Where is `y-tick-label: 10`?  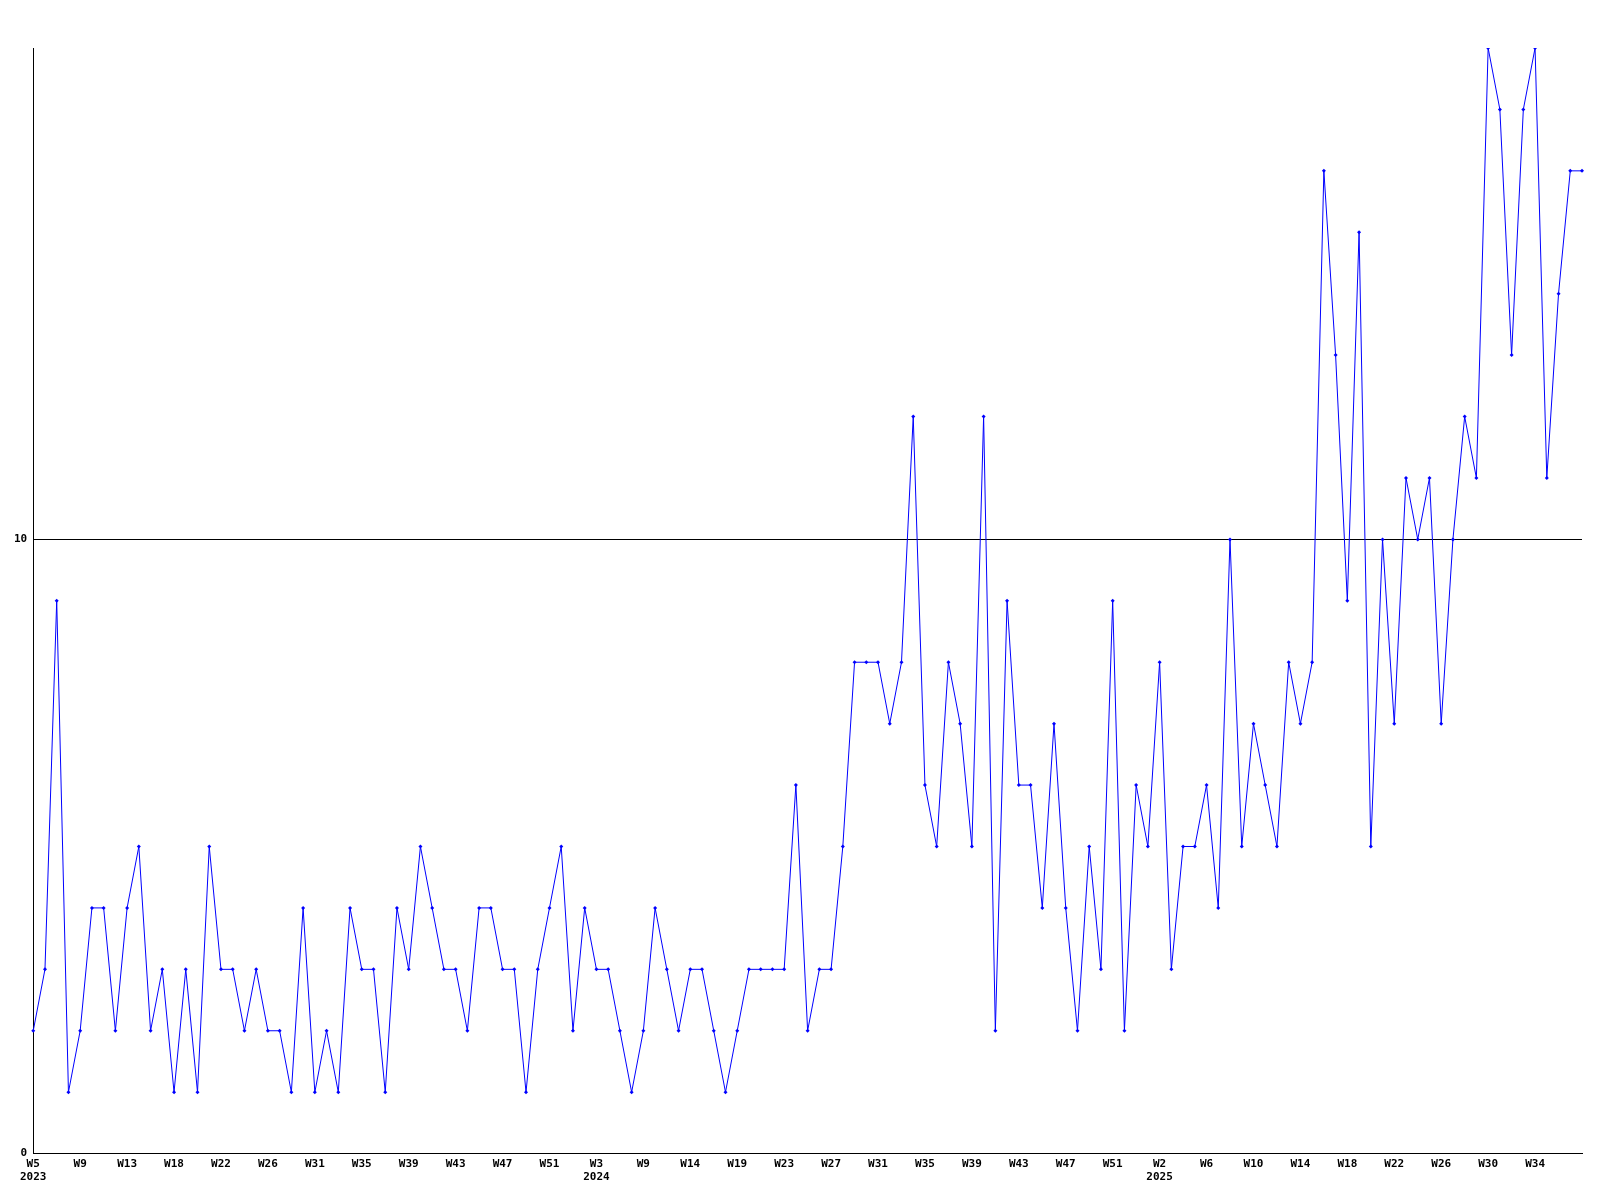 y-tick-label: 10 is located at coordinates (21, 539).